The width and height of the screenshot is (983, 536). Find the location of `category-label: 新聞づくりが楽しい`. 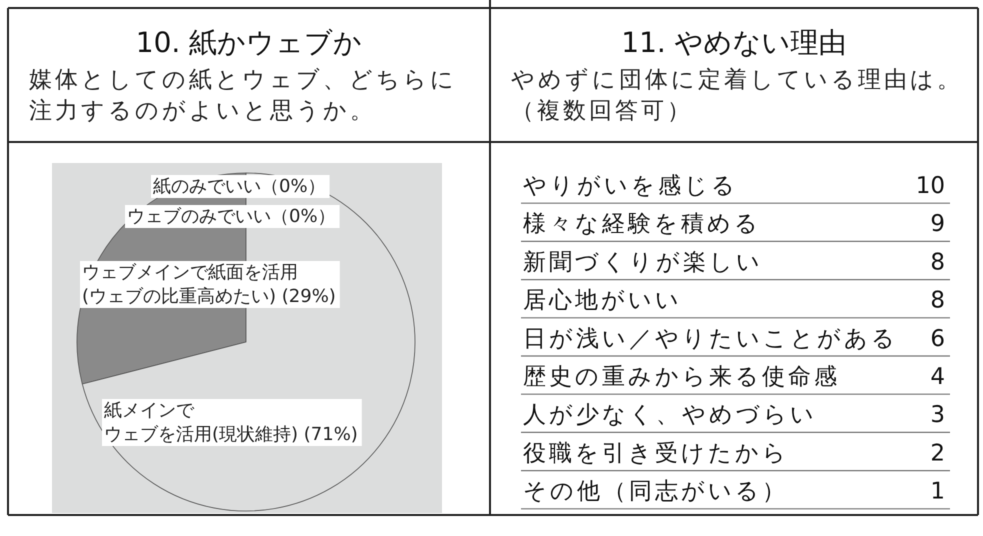

category-label: 新聞づくりが楽しい is located at coordinates (643, 262).